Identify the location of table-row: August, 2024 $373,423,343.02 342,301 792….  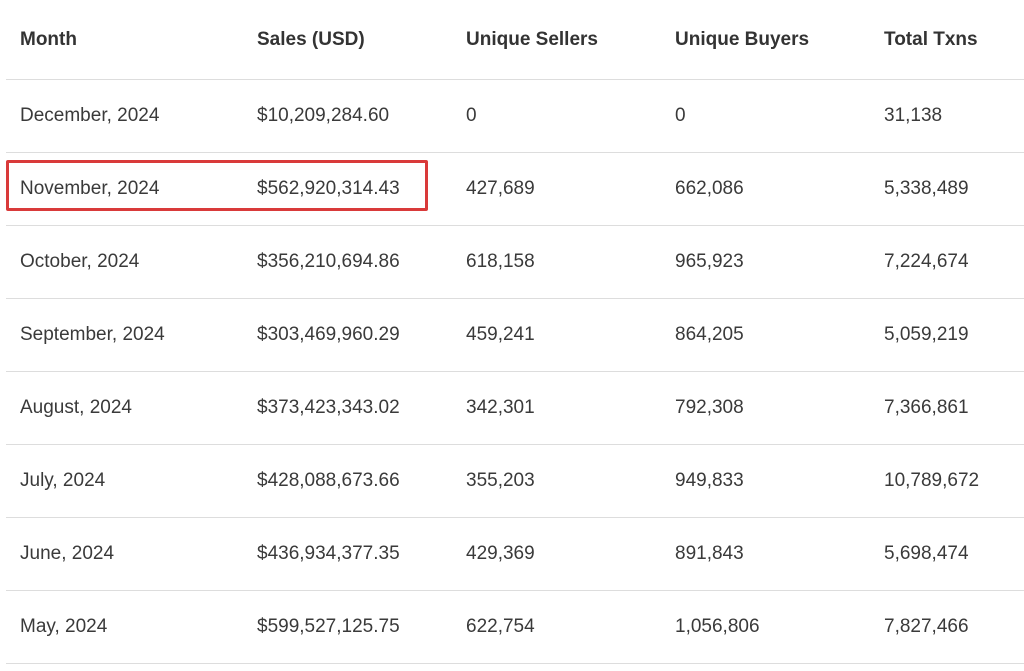
(515, 408).